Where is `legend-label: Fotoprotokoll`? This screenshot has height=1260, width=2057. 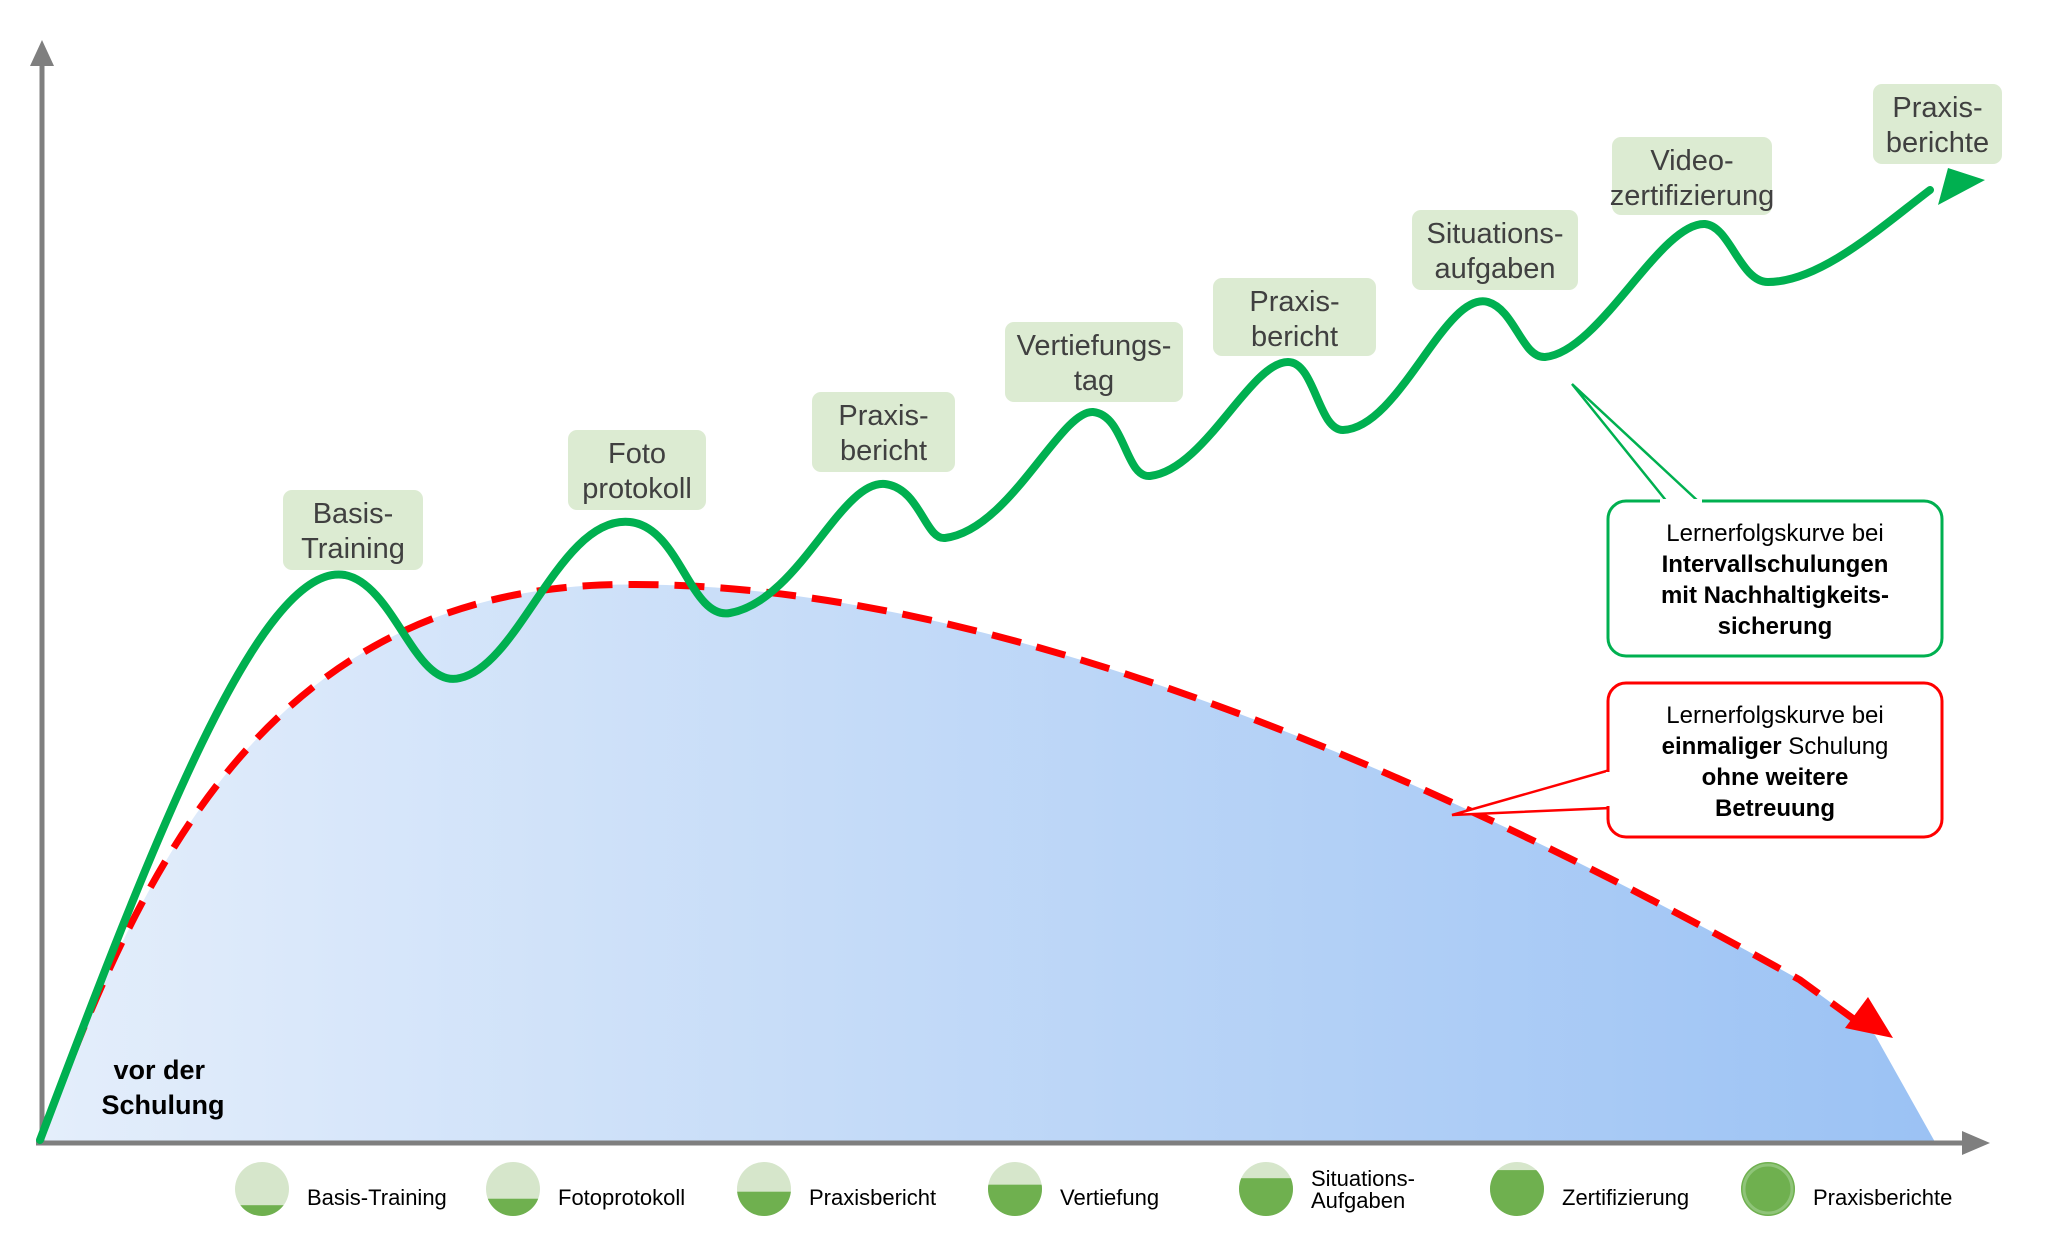 legend-label: Fotoprotokoll is located at coordinates (621, 1197).